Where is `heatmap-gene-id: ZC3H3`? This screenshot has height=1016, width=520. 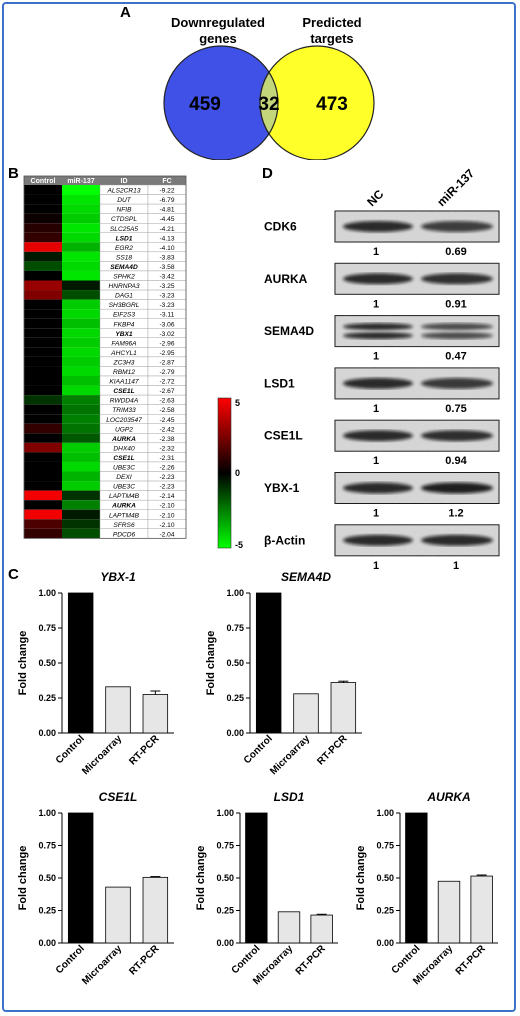 heatmap-gene-id: ZC3H3 is located at coordinates (124, 362).